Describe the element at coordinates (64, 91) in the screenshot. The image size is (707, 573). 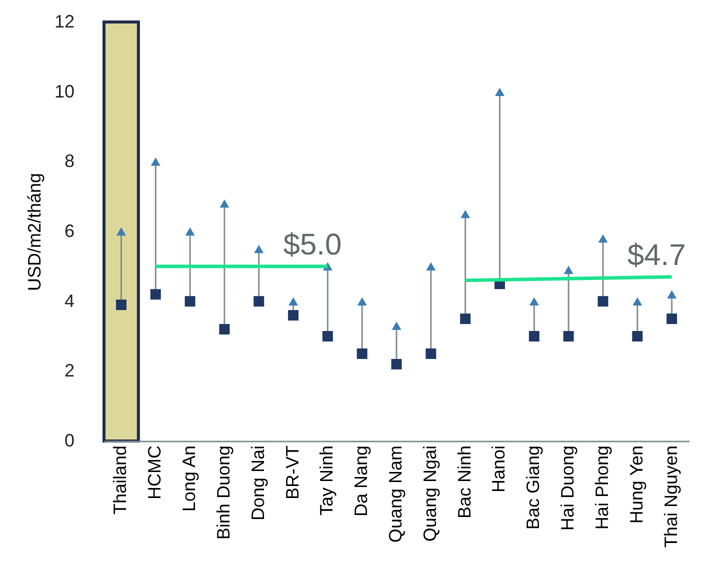
I see `y-tick-label: 10` at that location.